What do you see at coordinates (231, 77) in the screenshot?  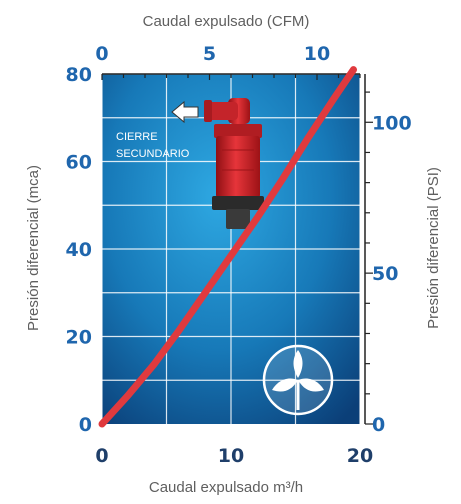 I see `top-axis-ticks` at bounding box center [231, 77].